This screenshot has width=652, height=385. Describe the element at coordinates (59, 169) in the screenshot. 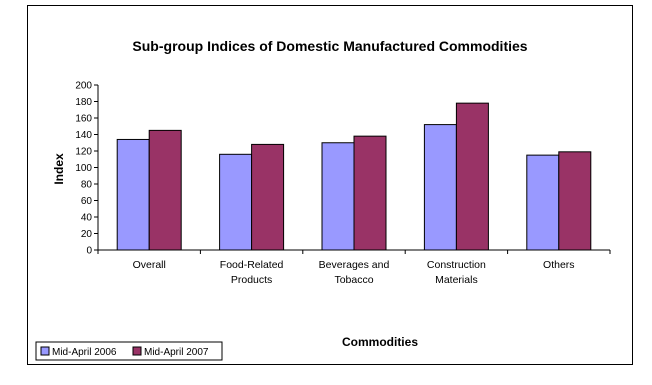

I see `y-axis-label: Index` at that location.